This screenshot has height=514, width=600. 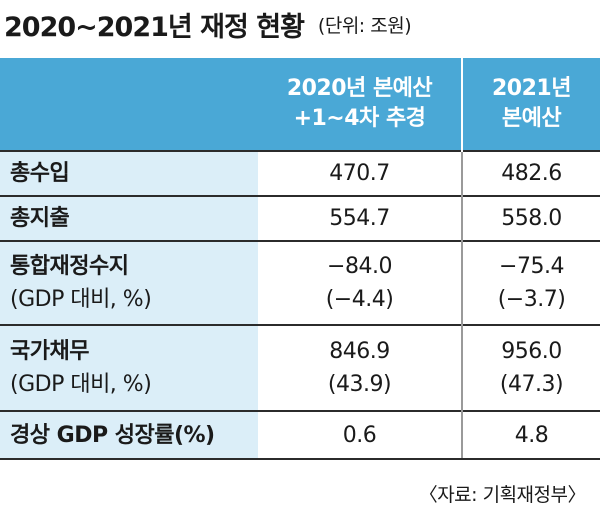 I want to click on row-label: 경상 GDP 성장률(%), so click(x=129, y=435).